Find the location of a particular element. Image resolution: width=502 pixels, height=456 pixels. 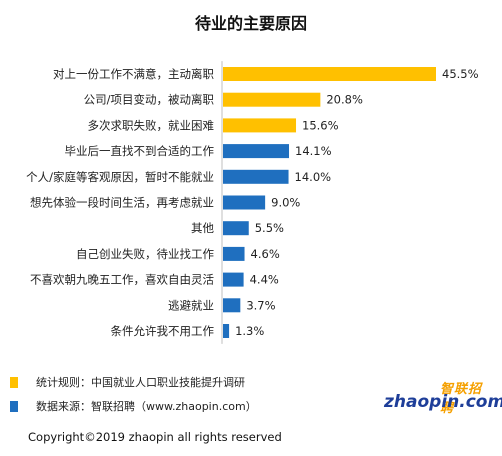

category-label: 多次求职失败，就业困难 is located at coordinates (151, 125).